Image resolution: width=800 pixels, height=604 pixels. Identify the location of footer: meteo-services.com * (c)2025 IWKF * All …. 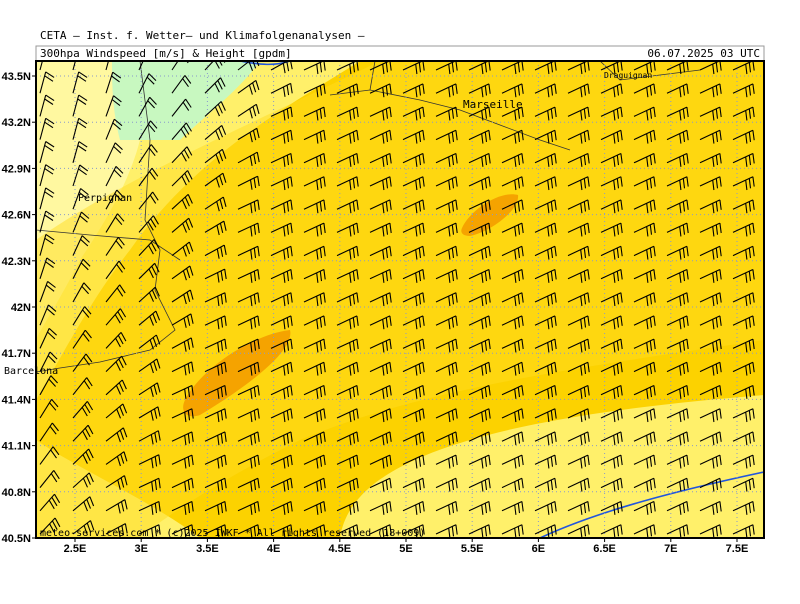
(232, 533).